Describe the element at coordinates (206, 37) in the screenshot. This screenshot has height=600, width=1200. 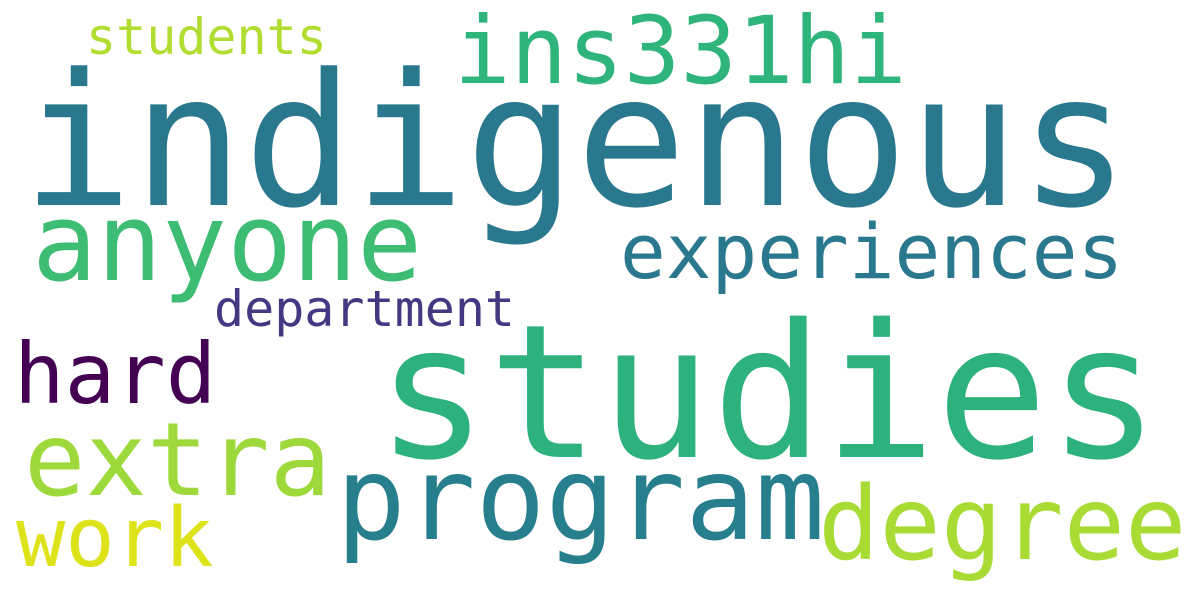
I see `word-students: students` at that location.